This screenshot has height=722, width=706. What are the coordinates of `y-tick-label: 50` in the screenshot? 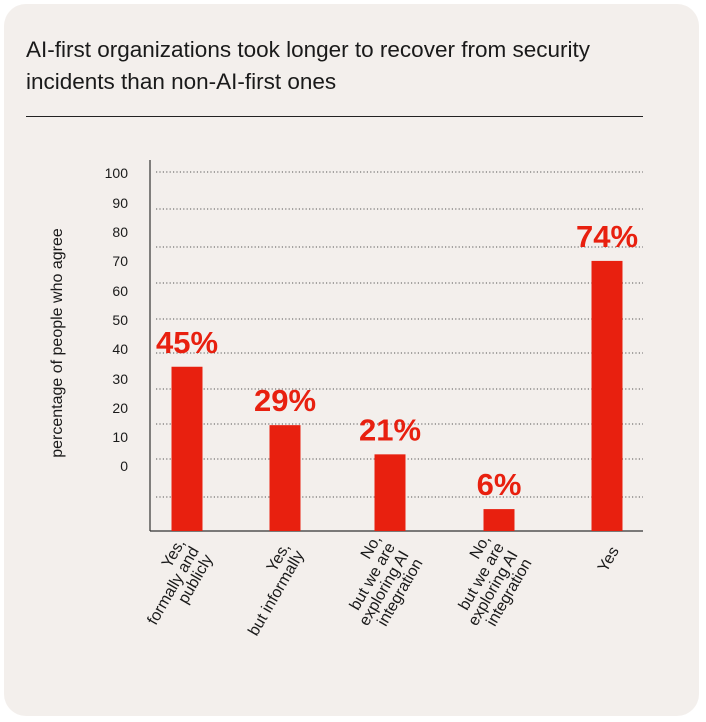 It's located at (120, 320).